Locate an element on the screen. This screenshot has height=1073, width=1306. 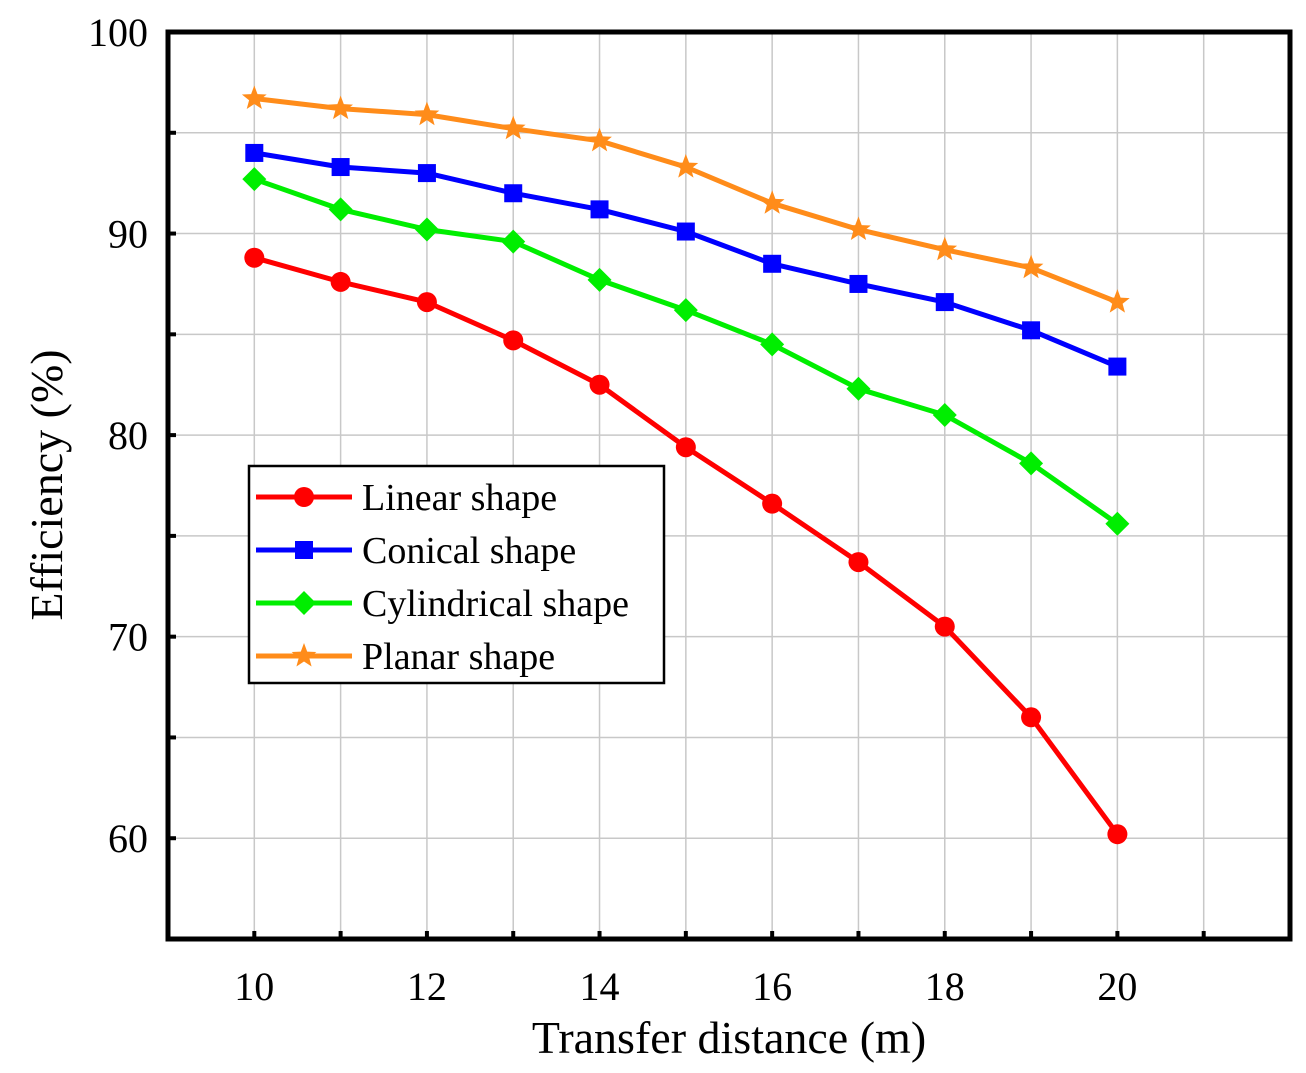
legend-box is located at coordinates (456, 574).